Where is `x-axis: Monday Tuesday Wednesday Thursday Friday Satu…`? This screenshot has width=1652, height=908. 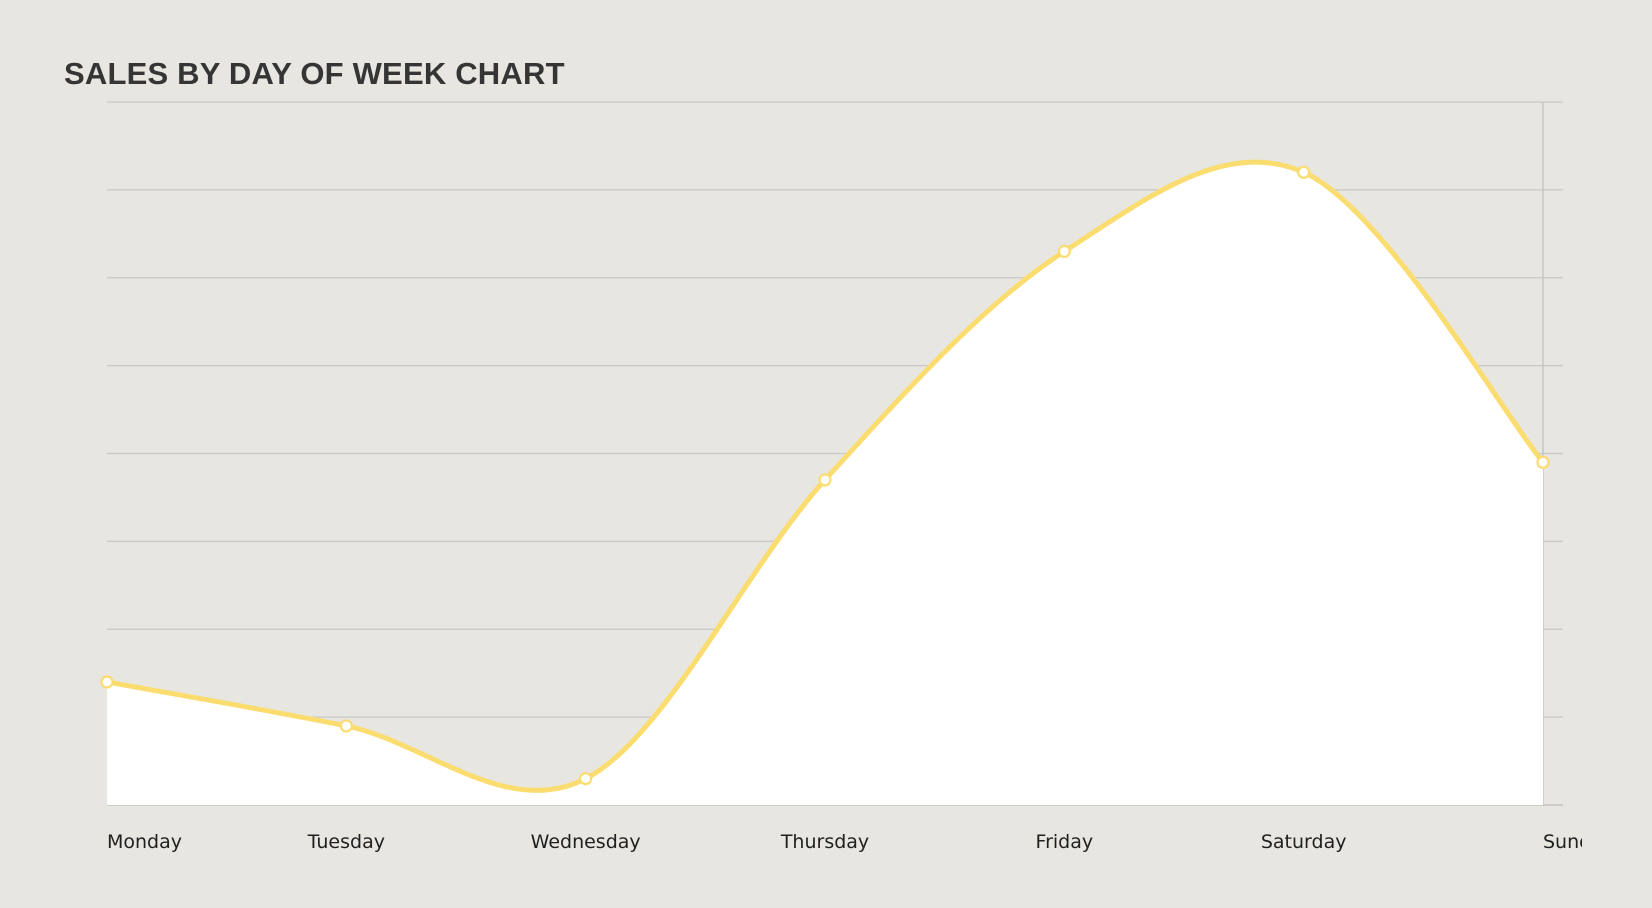
x-axis: Monday Tuesday Wednesday Thursday Friday Satu… is located at coordinates (860, 842).